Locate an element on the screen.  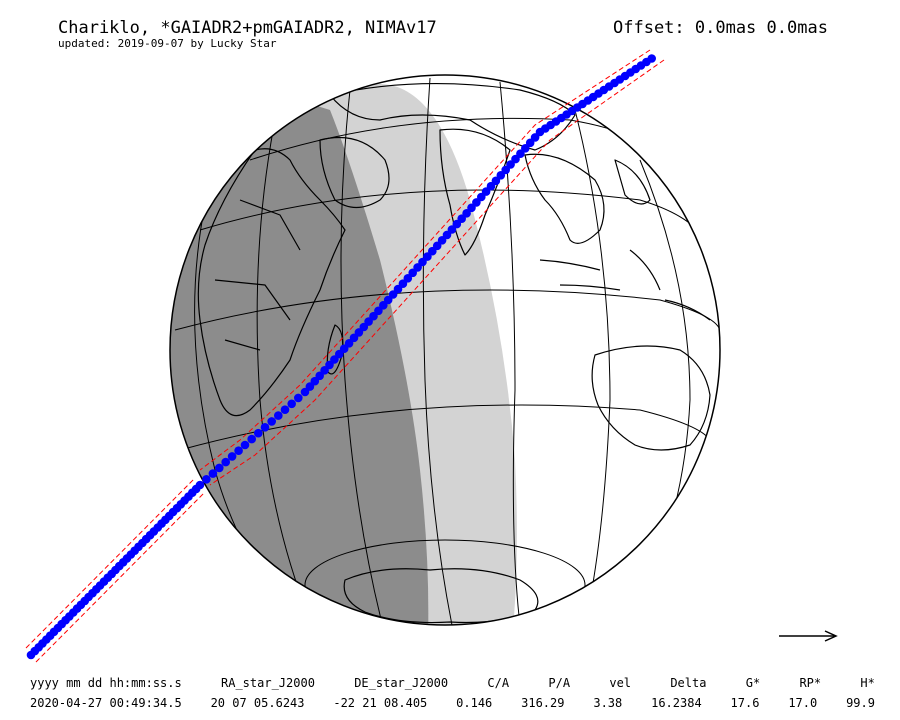
offset-label: Offset: 0.0mas 0.0mas is located at coordinates (720, 28).